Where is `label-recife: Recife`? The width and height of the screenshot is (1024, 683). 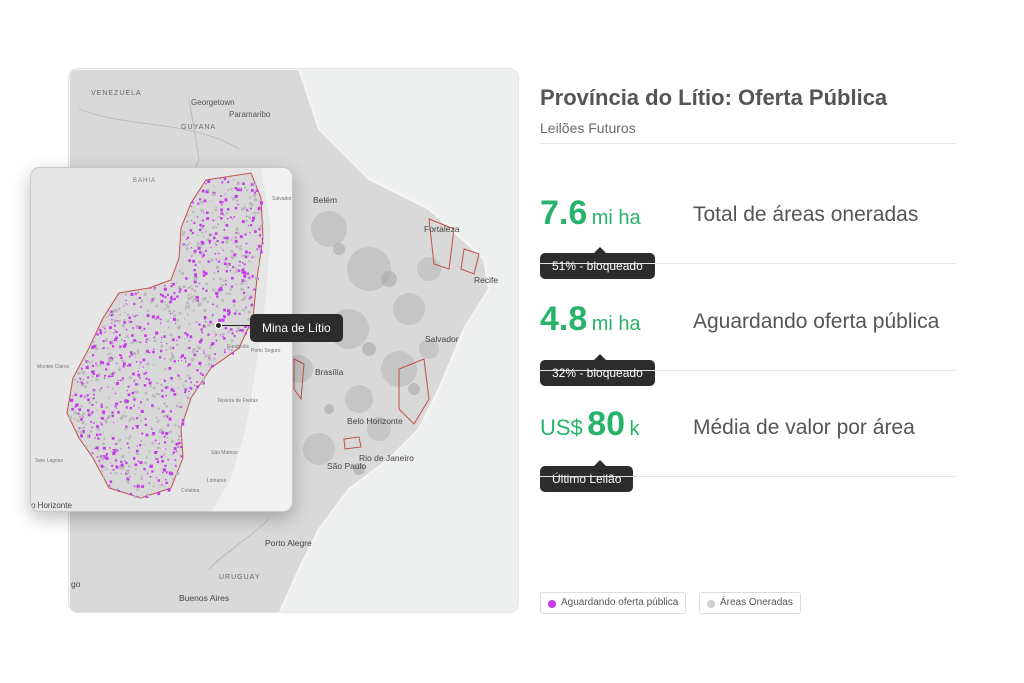
label-recife: Recife is located at coordinates (486, 280).